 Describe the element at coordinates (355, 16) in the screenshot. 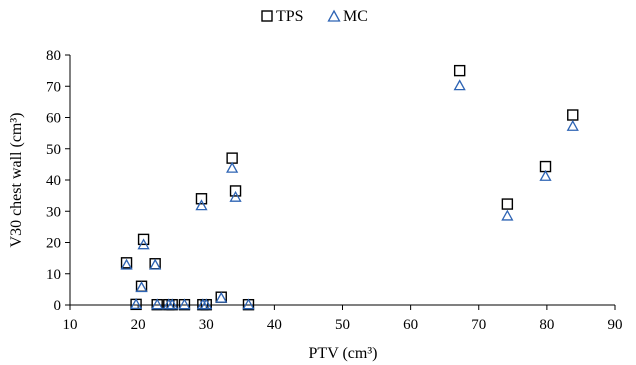

I see `legend-mc-label: MC` at that location.